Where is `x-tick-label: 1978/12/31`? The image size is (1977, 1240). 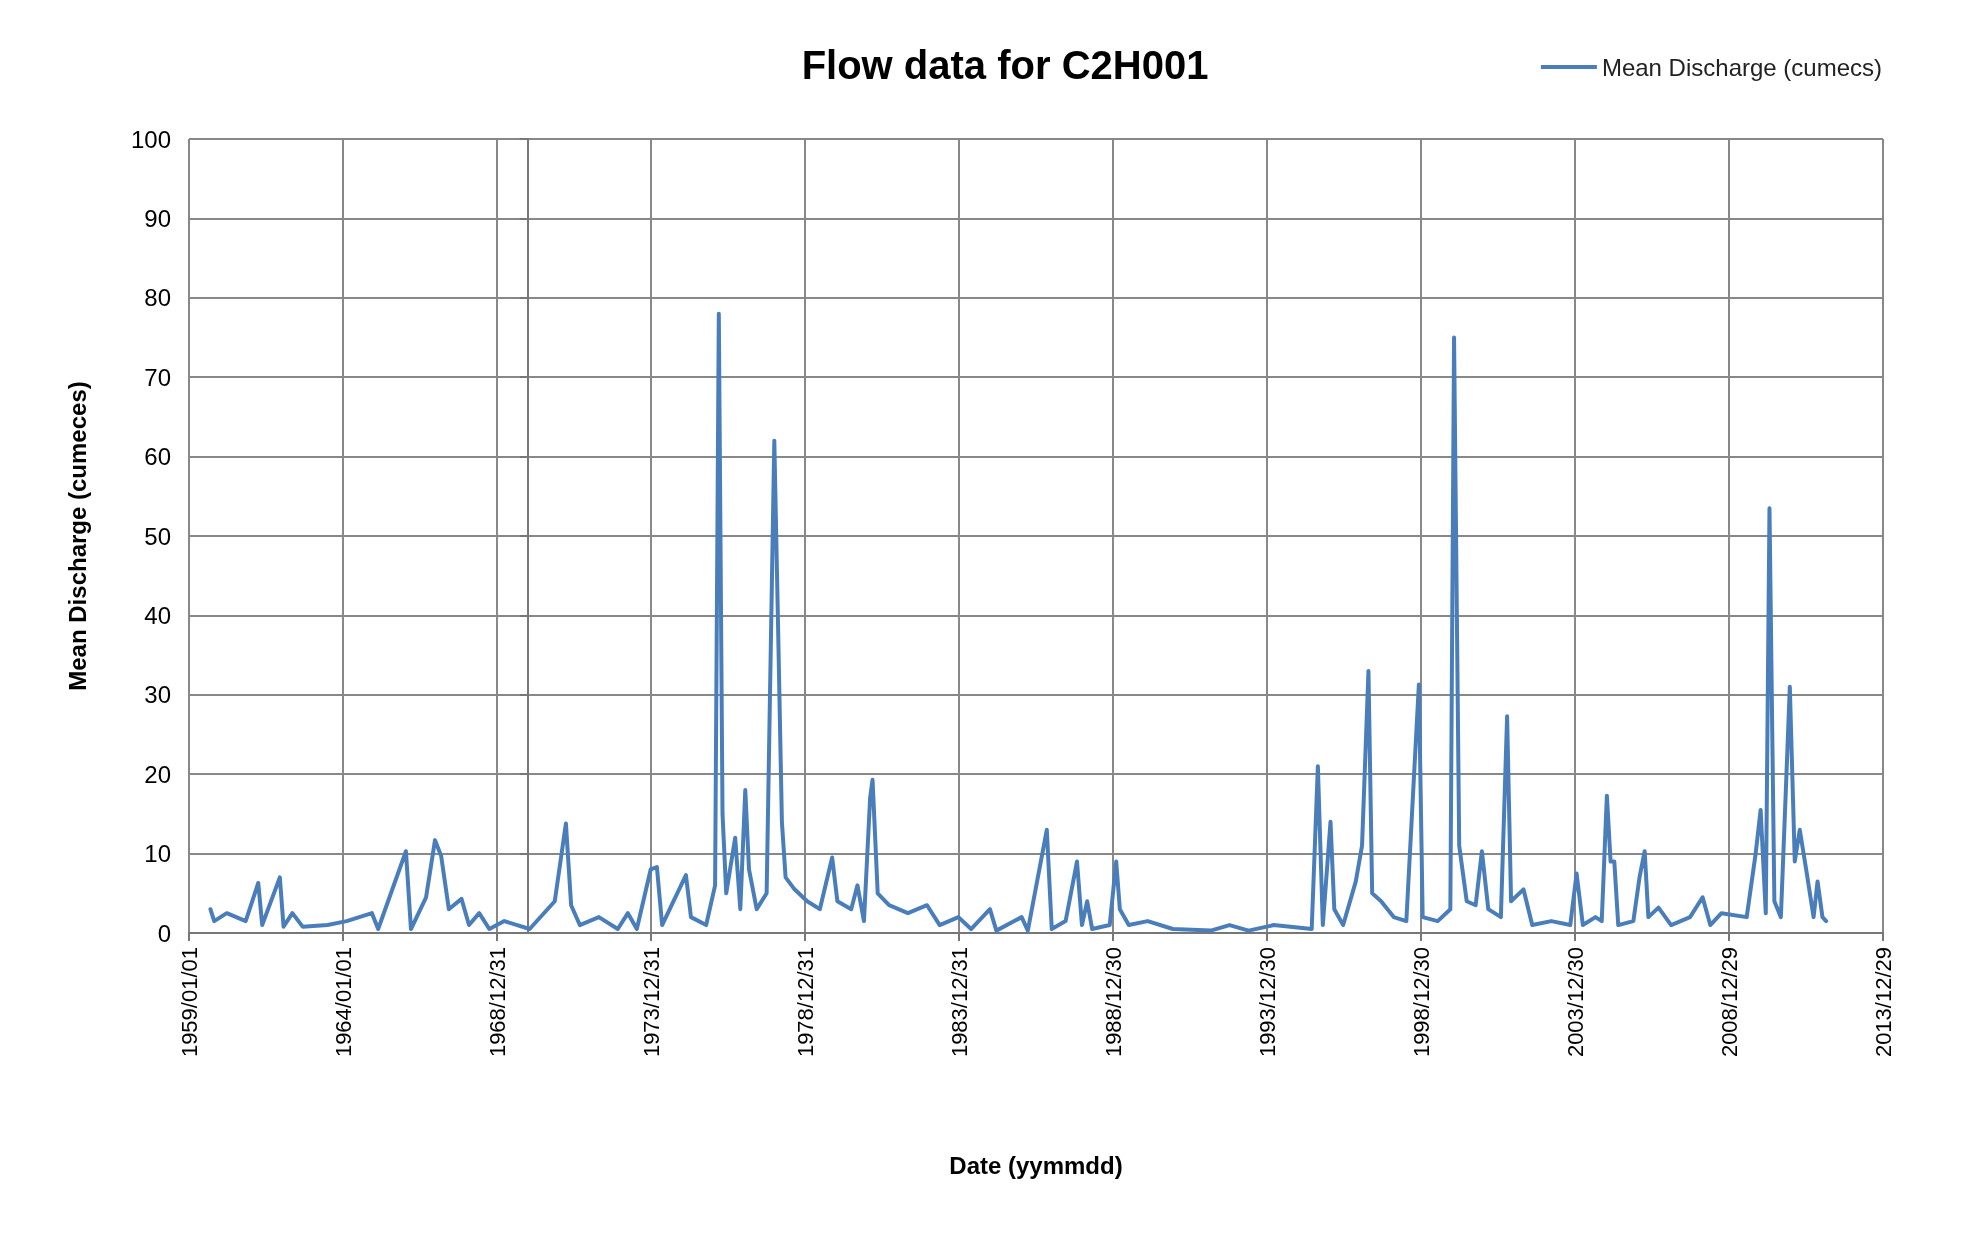
x-tick-label: 1978/12/31 is located at coordinates (805, 1002).